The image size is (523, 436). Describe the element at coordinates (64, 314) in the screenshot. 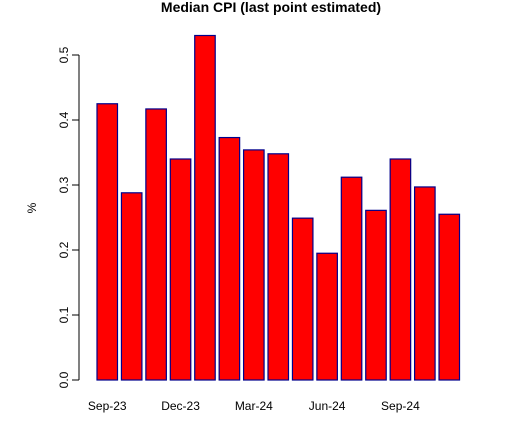

I see `y-tick-label: 0.1` at that location.